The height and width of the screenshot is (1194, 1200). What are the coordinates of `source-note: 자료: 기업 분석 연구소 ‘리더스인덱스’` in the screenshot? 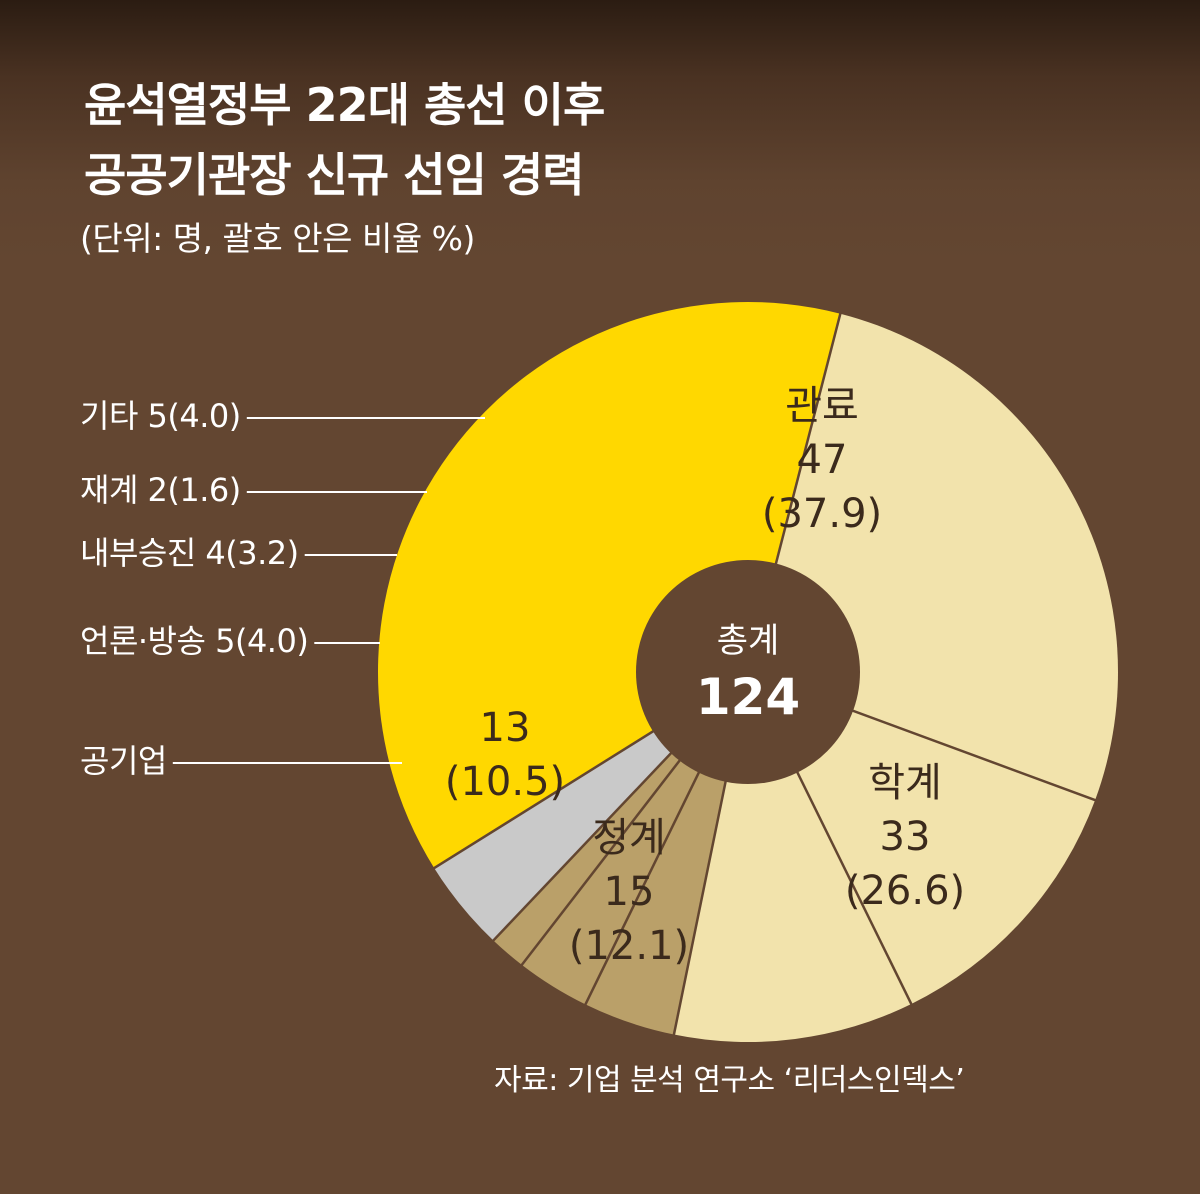 It's located at (729, 1080).